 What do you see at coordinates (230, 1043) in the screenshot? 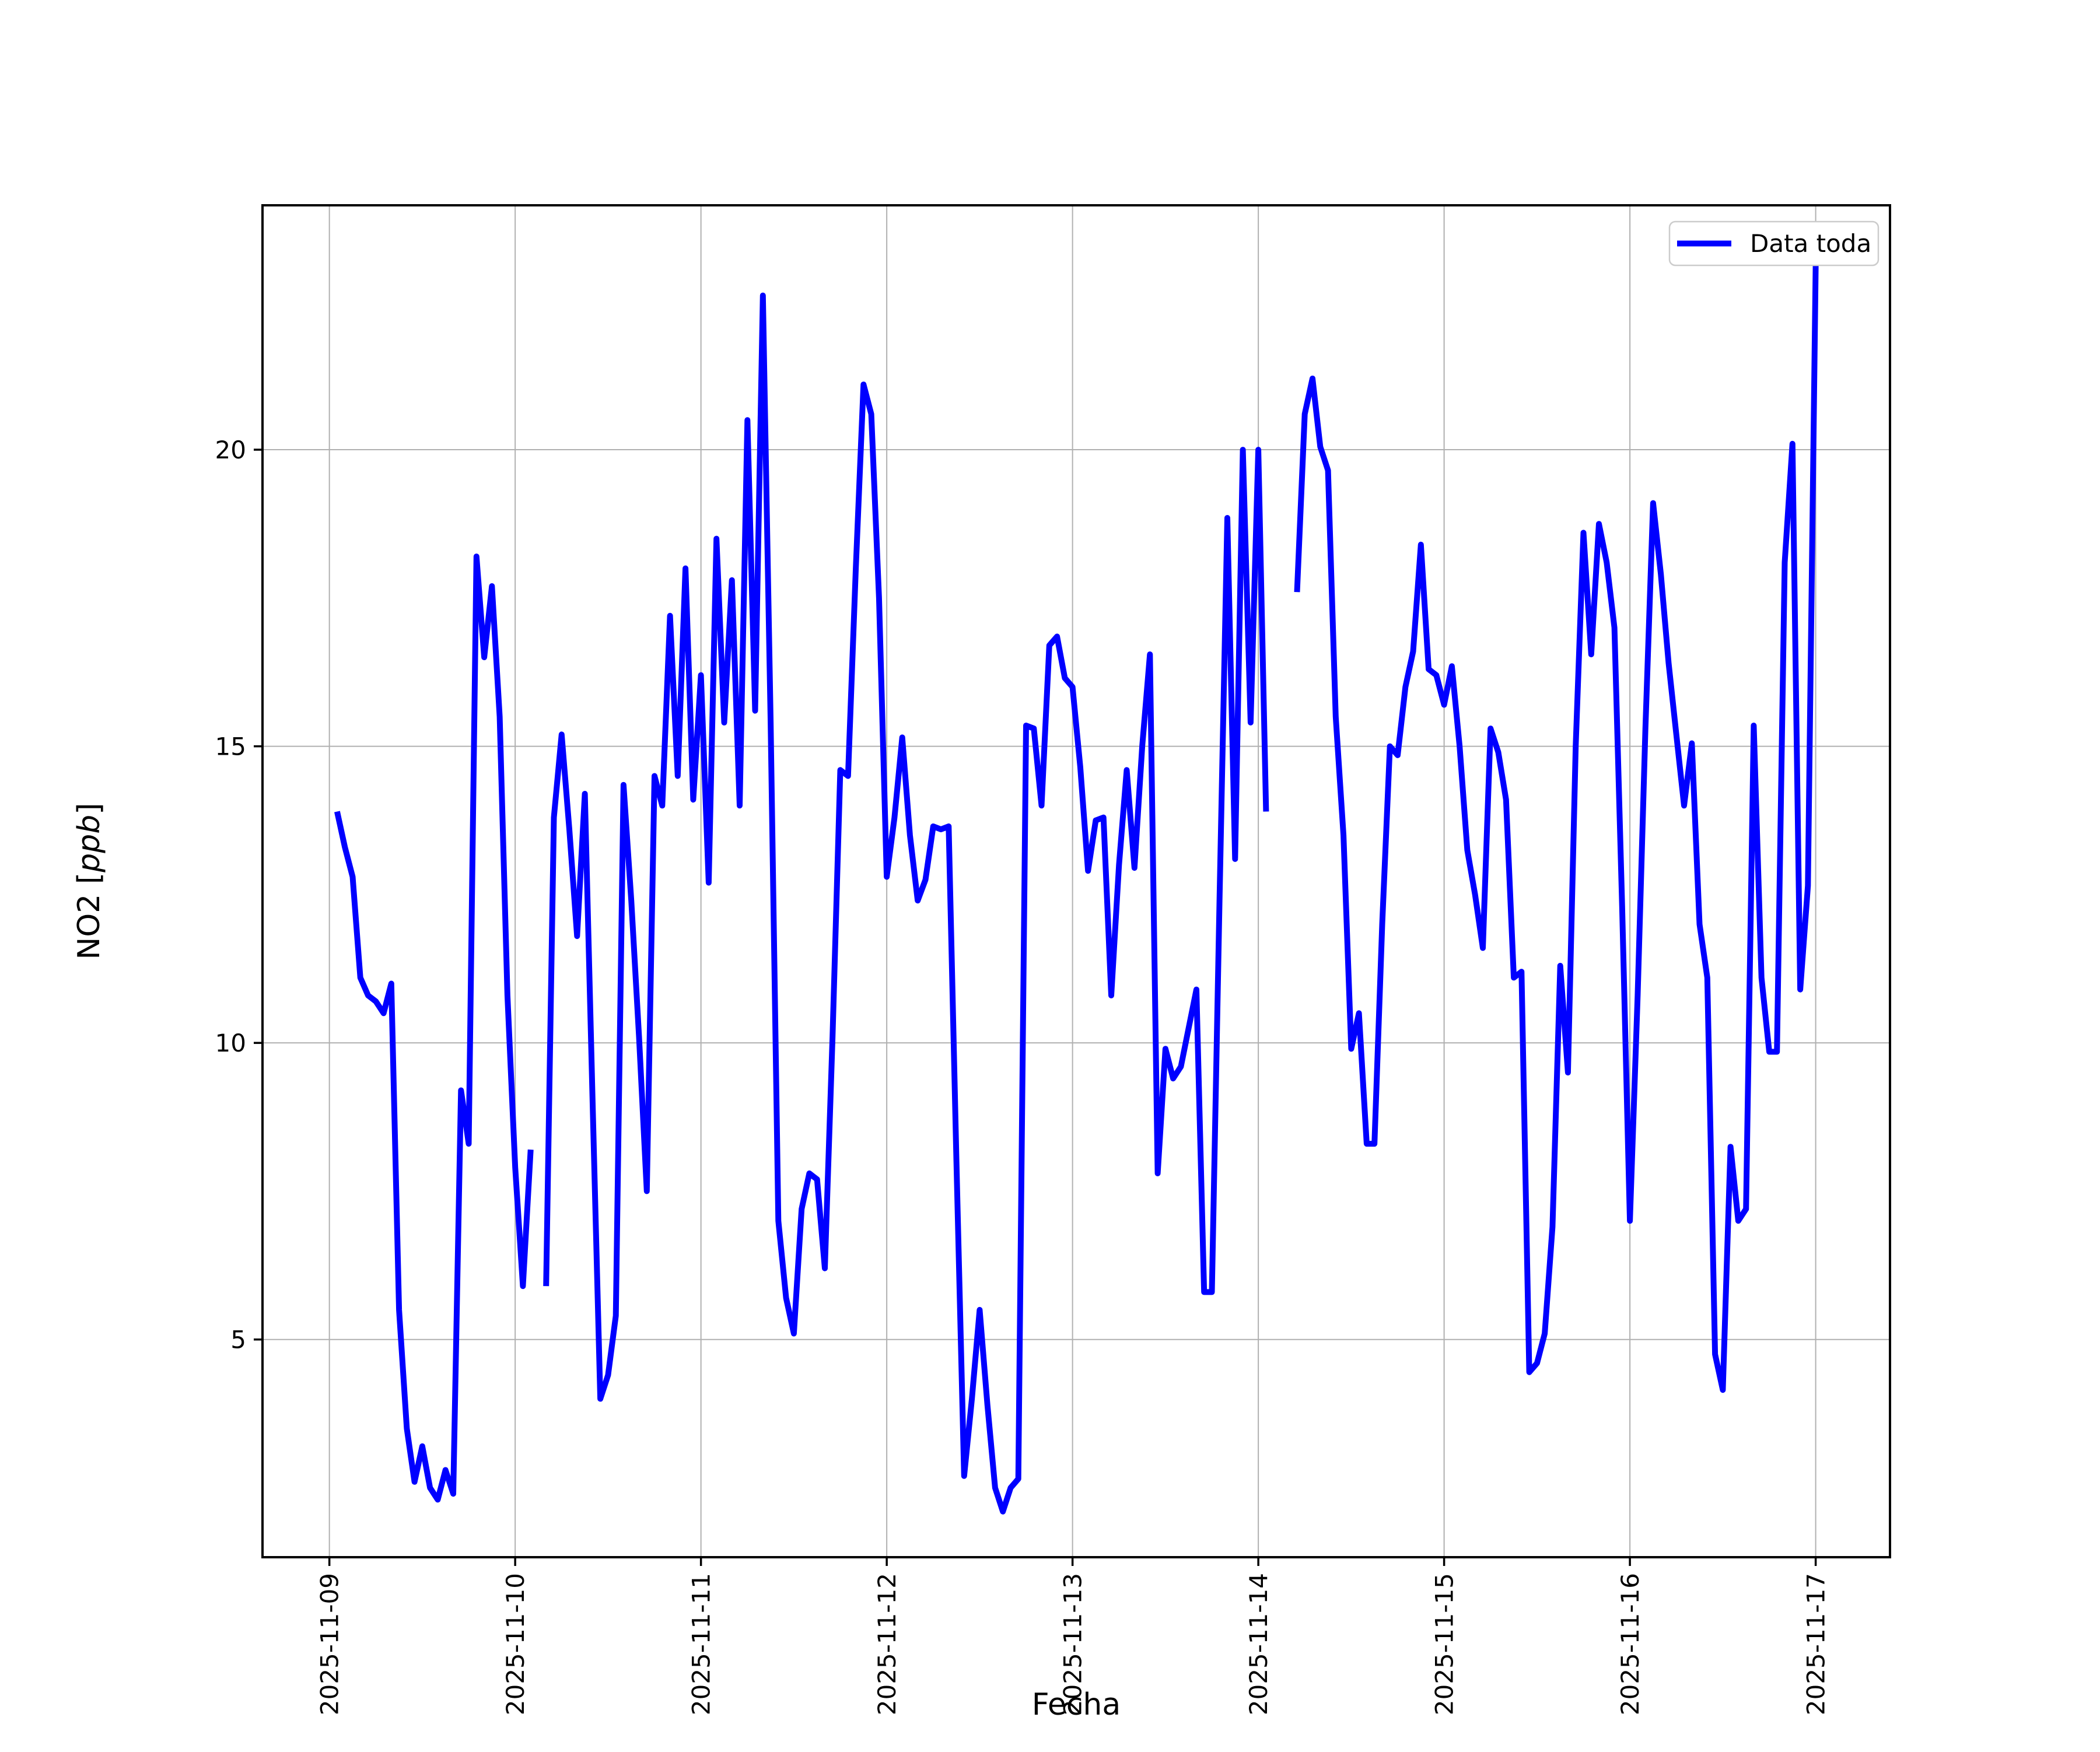
I see `y-tick-label: 10` at bounding box center [230, 1043].